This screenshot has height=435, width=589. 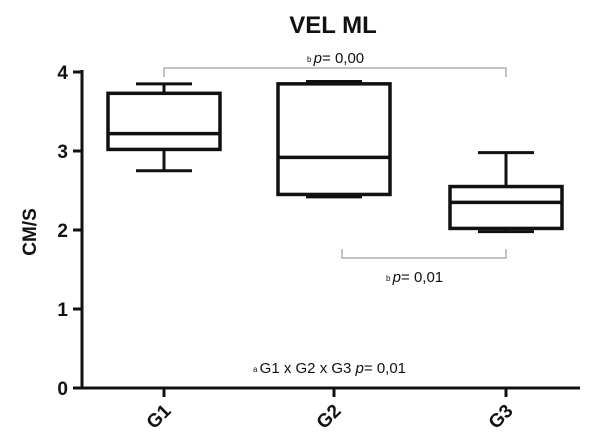 I want to click on x-tick-label: G1, so click(x=159, y=416).